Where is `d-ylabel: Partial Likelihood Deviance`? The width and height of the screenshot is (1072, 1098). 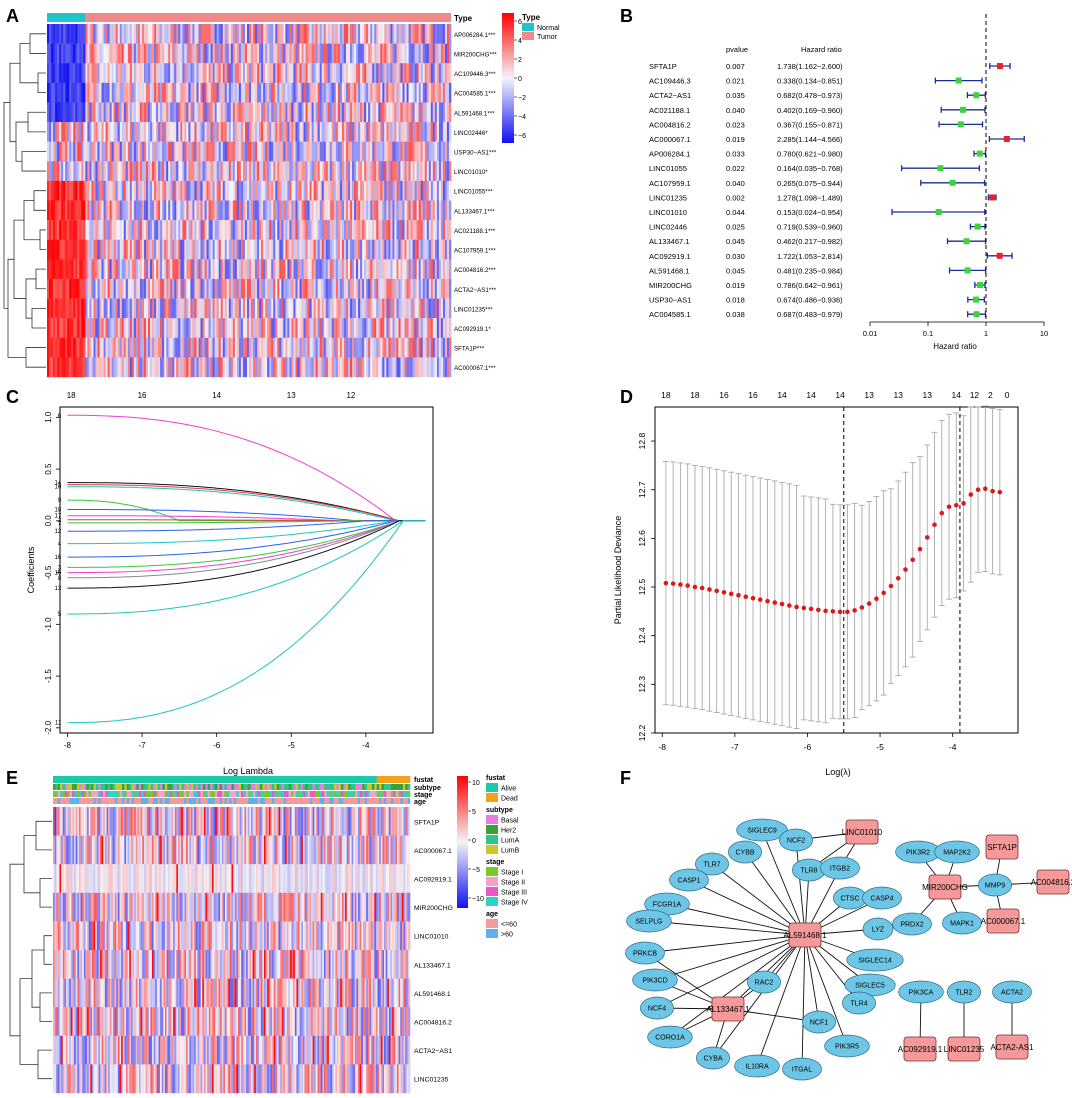 d-ylabel: Partial Likelihood Deviance is located at coordinates (618, 570).